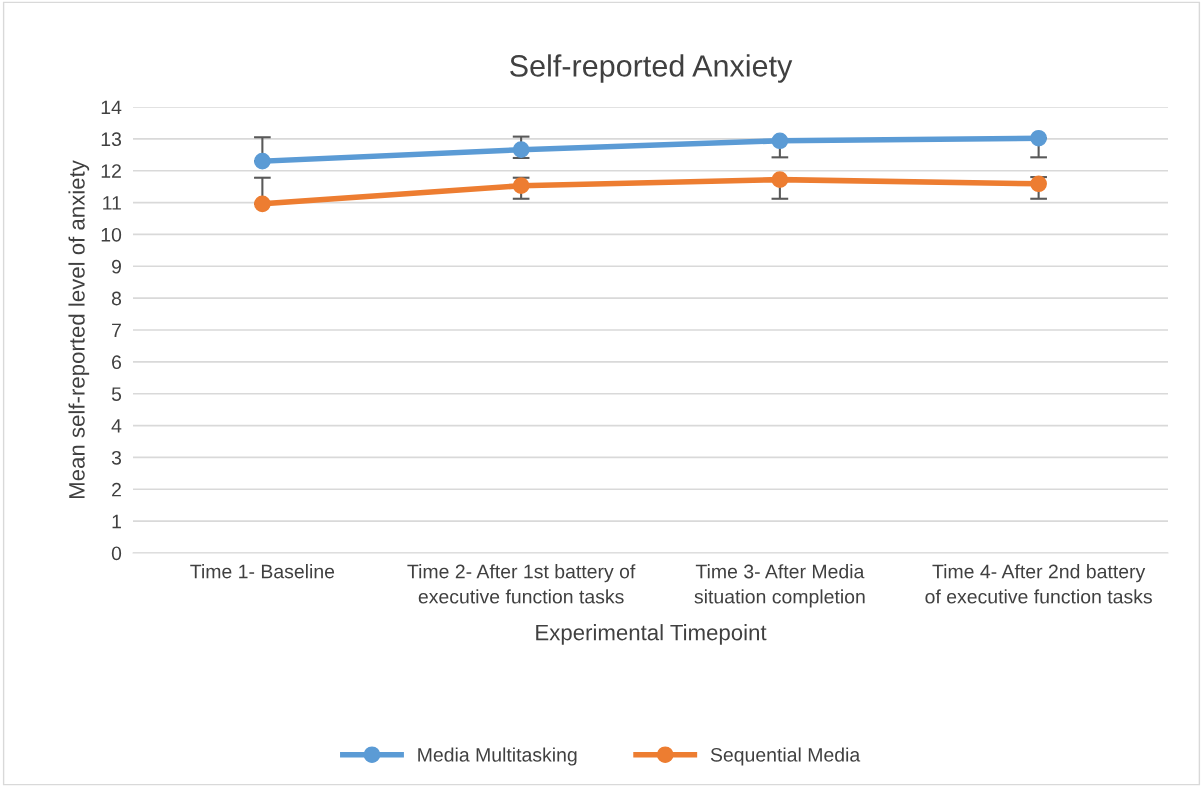  Describe the element at coordinates (112, 203) in the screenshot. I see `y-tick-label: 11` at that location.